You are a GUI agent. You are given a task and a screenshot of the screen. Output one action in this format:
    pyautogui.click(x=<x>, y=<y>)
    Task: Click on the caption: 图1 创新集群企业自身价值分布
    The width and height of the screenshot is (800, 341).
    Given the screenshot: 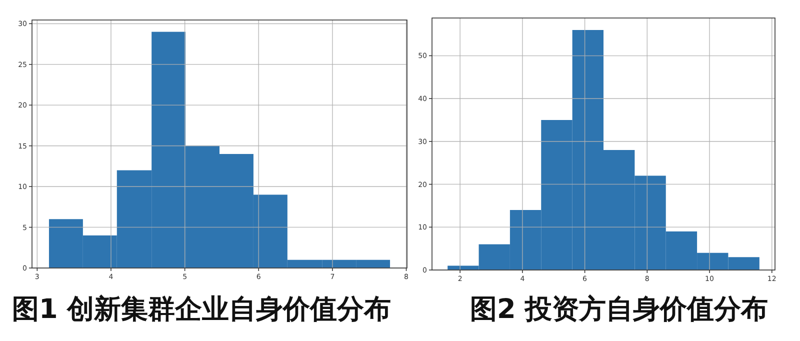 What is the action you would take?
    pyautogui.click(x=202, y=309)
    